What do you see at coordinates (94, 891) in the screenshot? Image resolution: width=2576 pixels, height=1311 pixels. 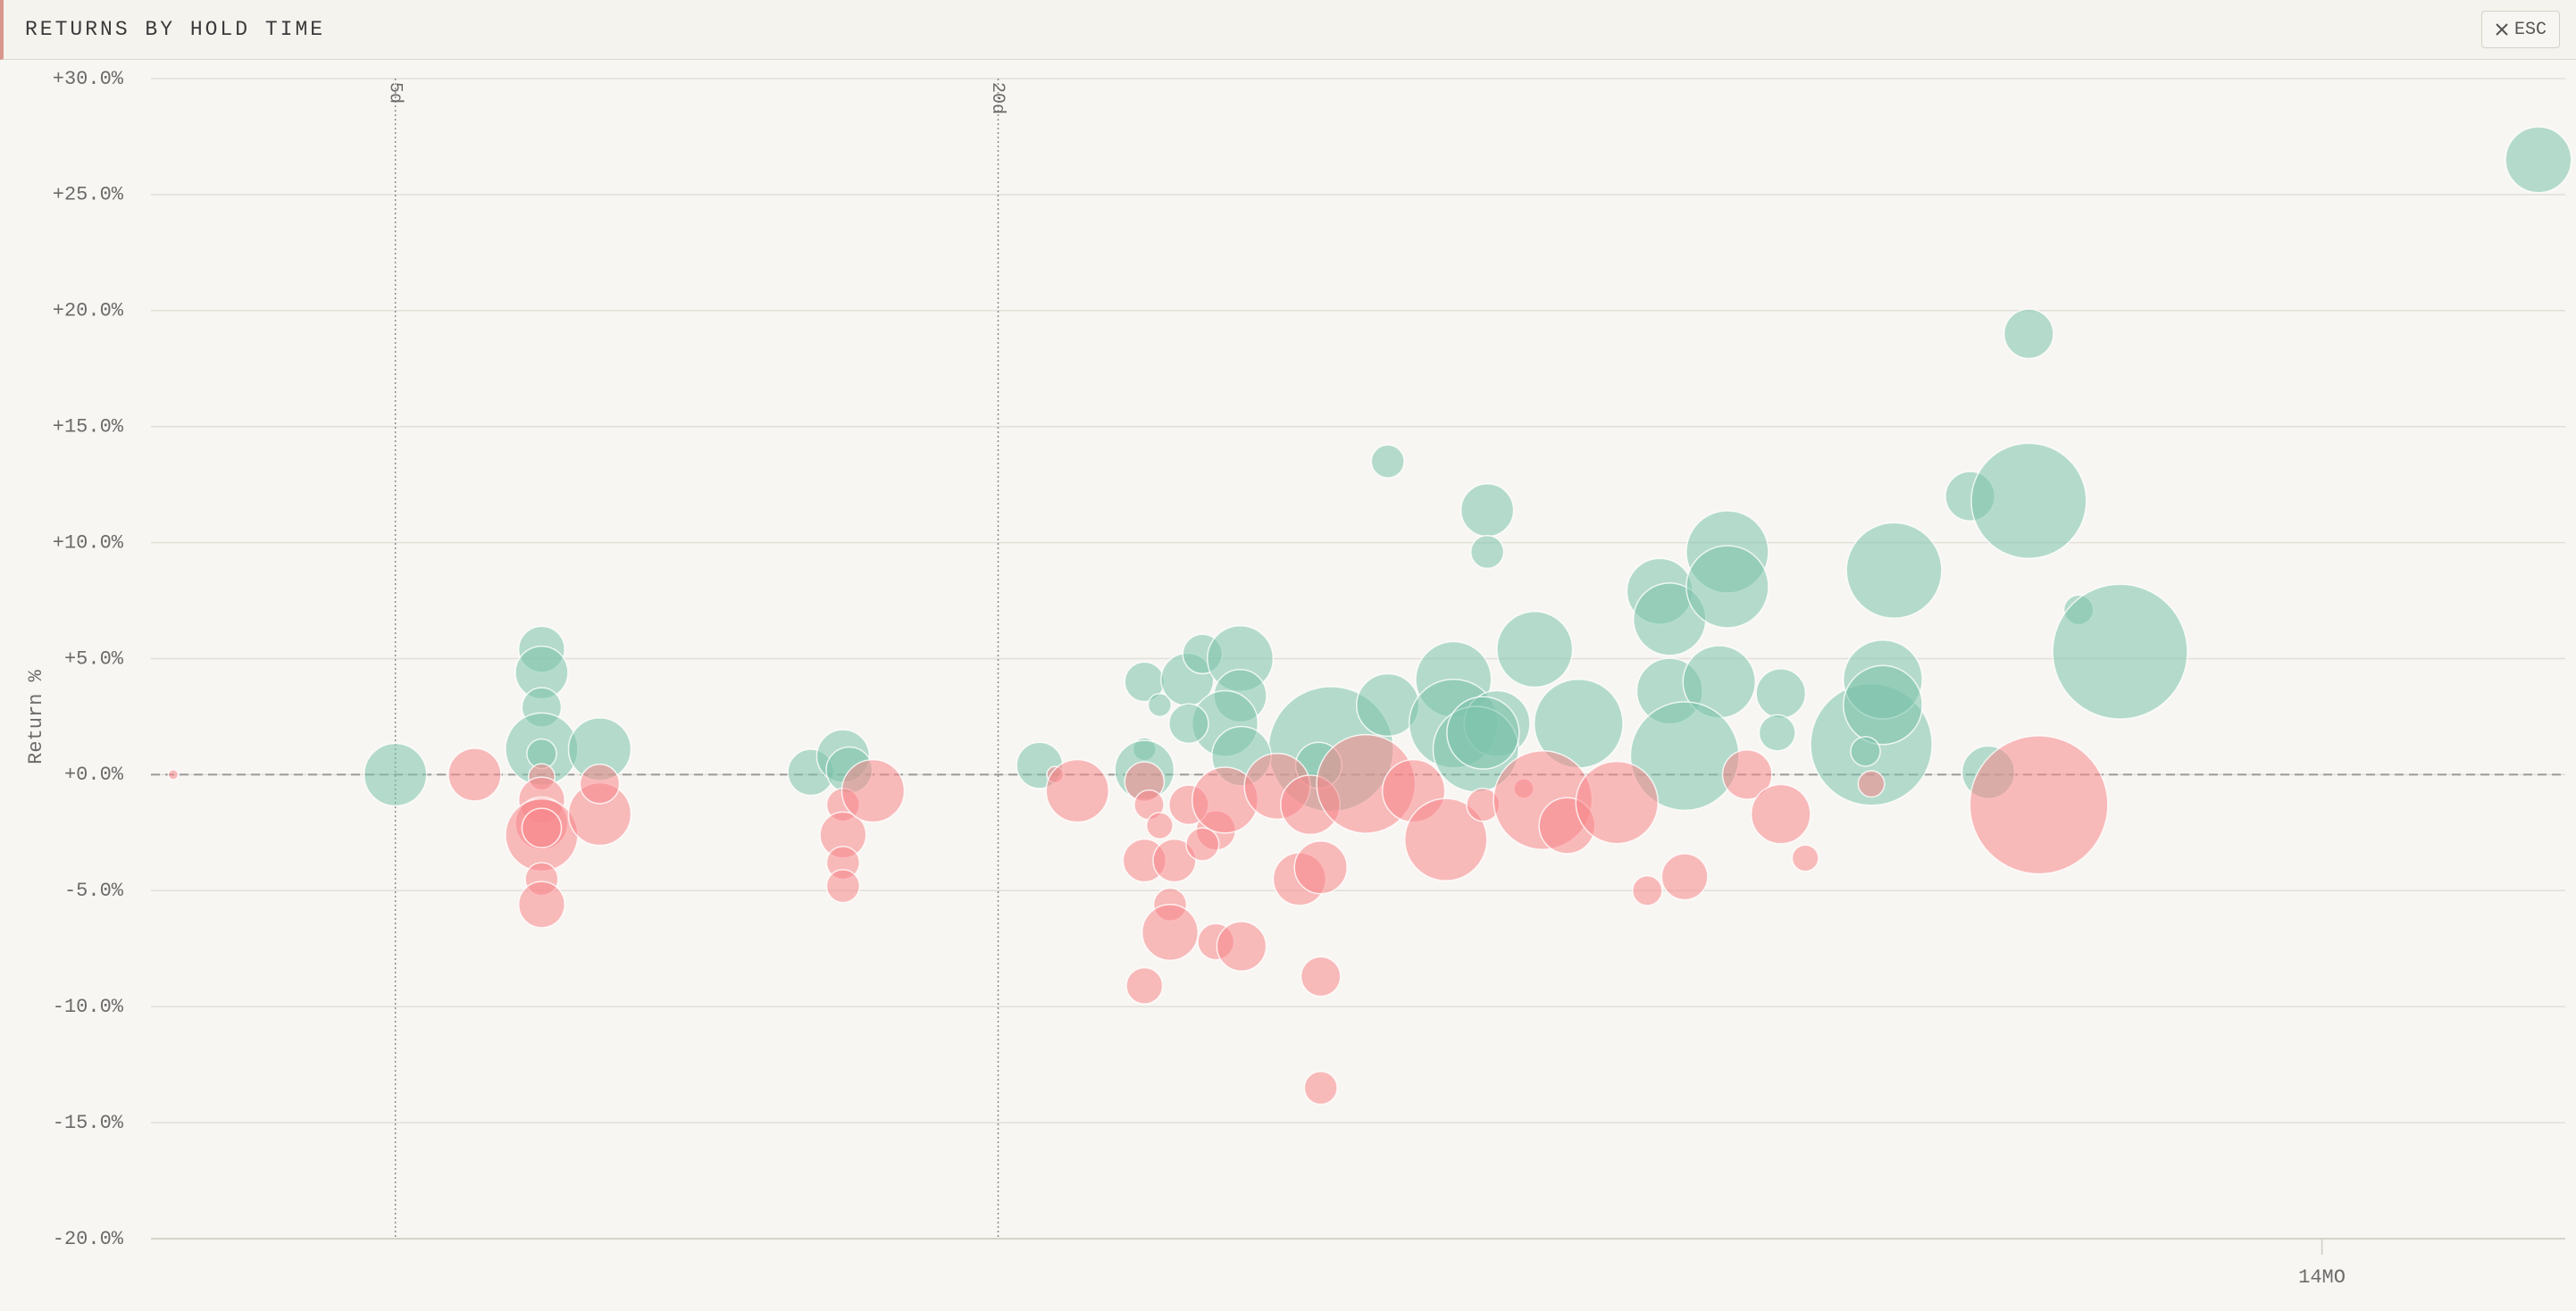 I see `y-tick-label: -5.0%` at bounding box center [94, 891].